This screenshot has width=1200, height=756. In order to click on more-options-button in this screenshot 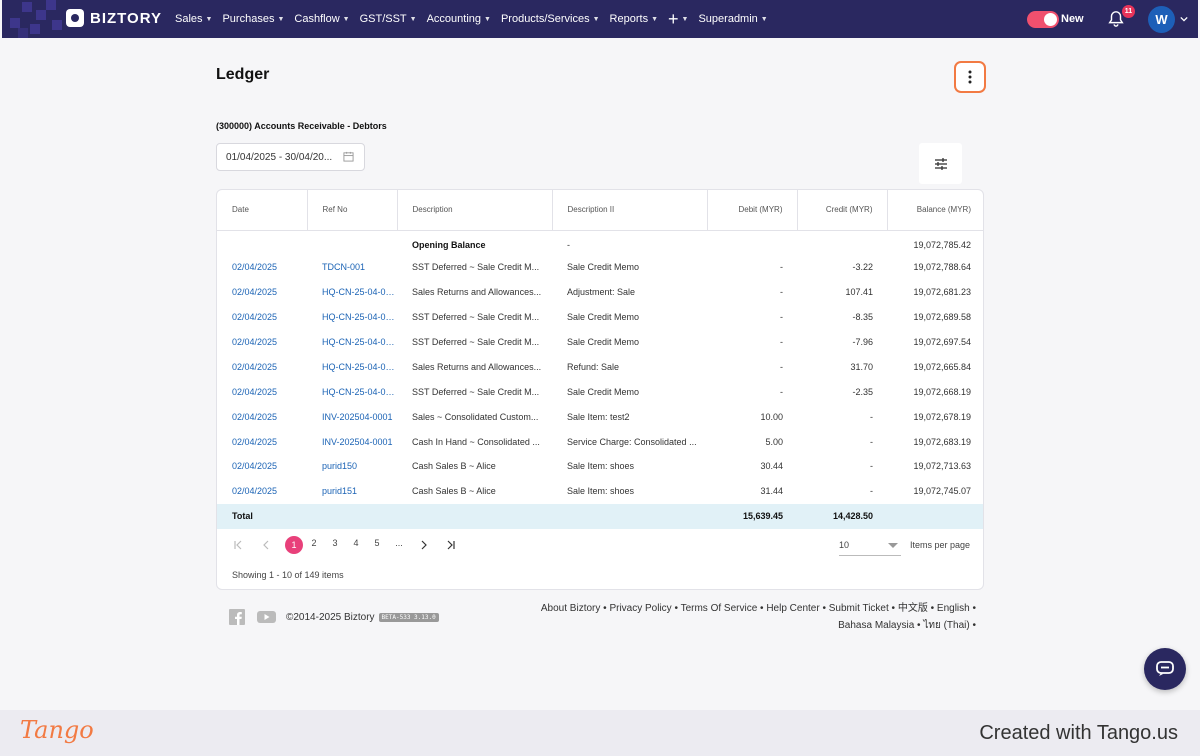, I will do `click(970, 77)`.